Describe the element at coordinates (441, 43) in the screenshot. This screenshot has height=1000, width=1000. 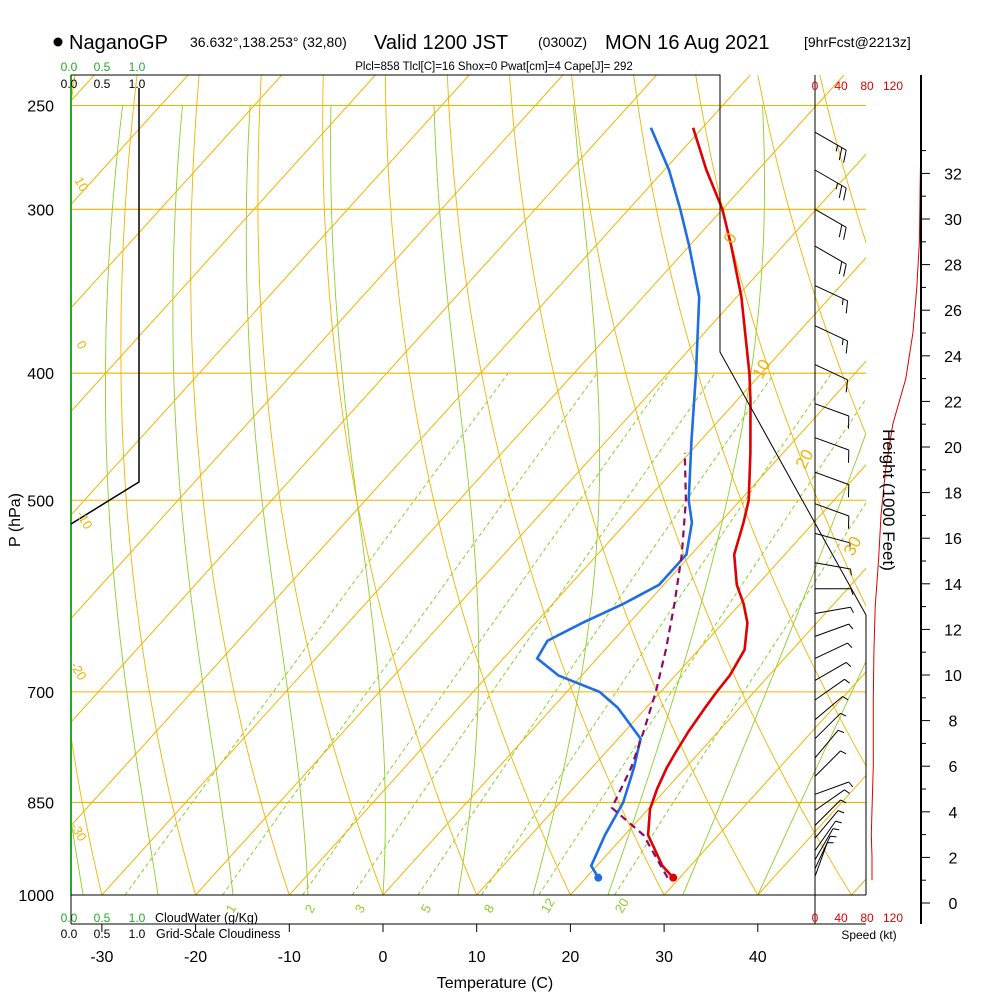
I see `valid-time: Valid 1200 JST` at that location.